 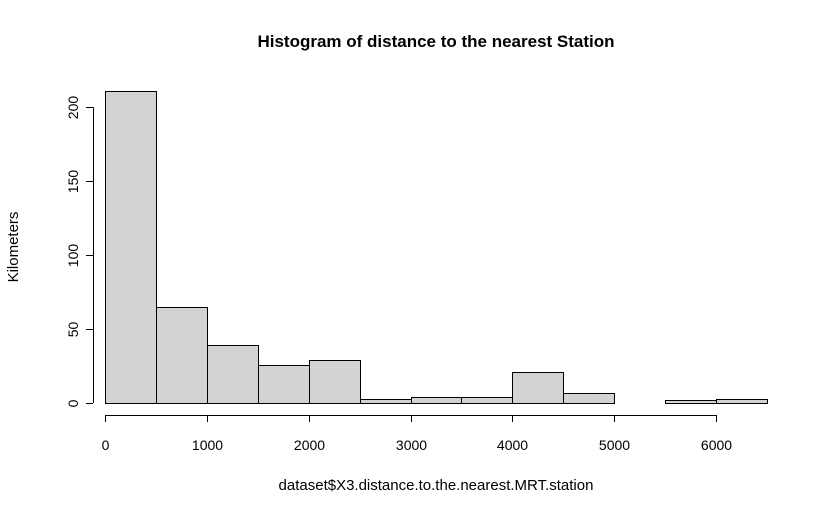 I want to click on y-tick-label: 100, so click(x=73, y=256).